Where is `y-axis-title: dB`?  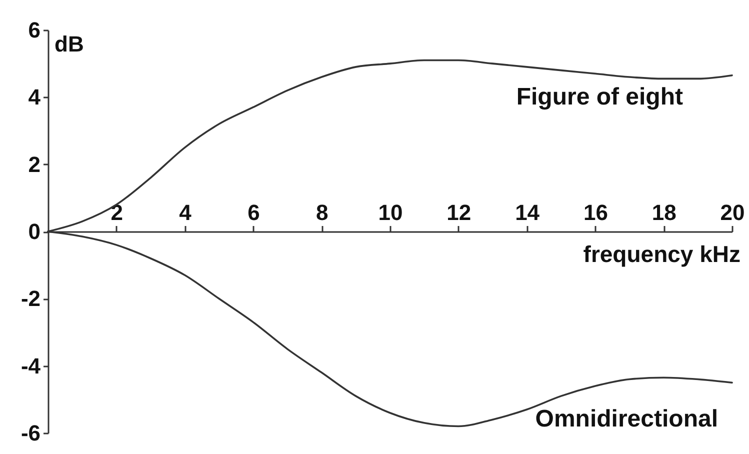 y-axis-title: dB is located at coordinates (69, 44).